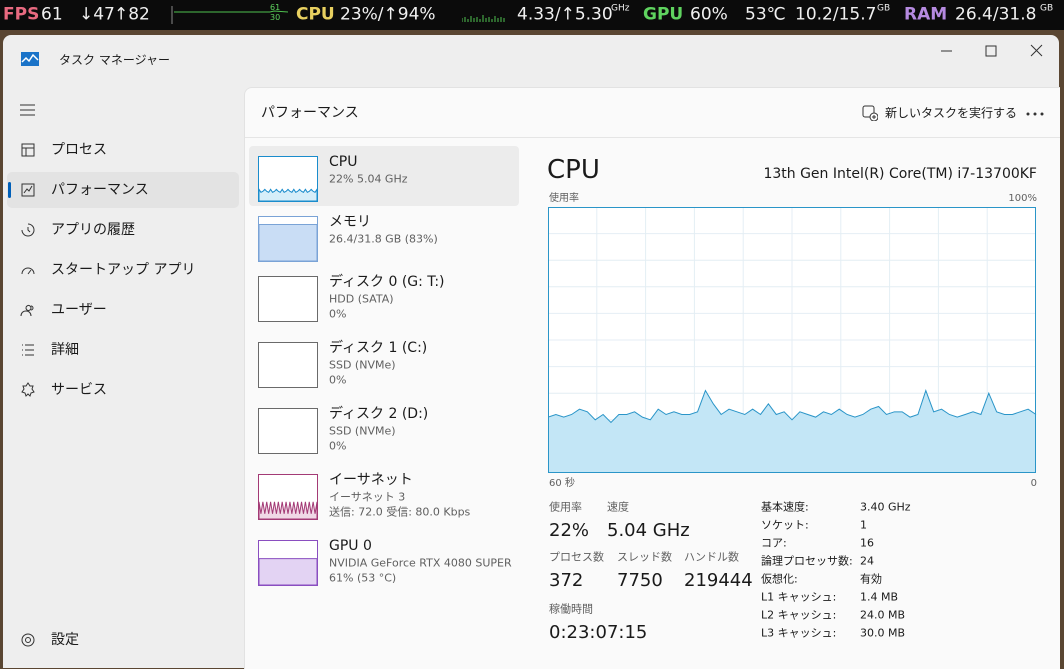 Image resolution: width=1064 pixels, height=669 pixels. Describe the element at coordinates (885, 507) in the screenshot. I see `spec-value: 3.40 GHz` at that location.